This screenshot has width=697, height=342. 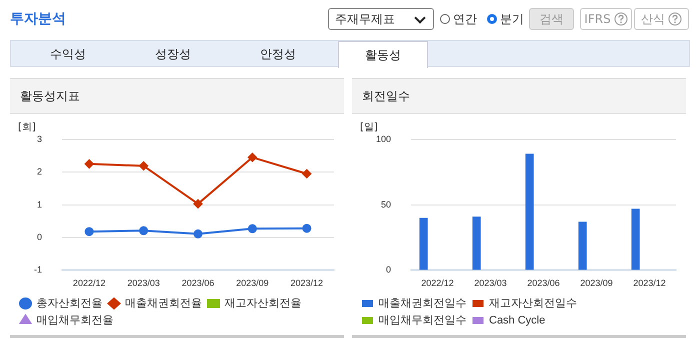 What do you see at coordinates (465, 19) in the screenshot?
I see `text: 연간` at bounding box center [465, 19].